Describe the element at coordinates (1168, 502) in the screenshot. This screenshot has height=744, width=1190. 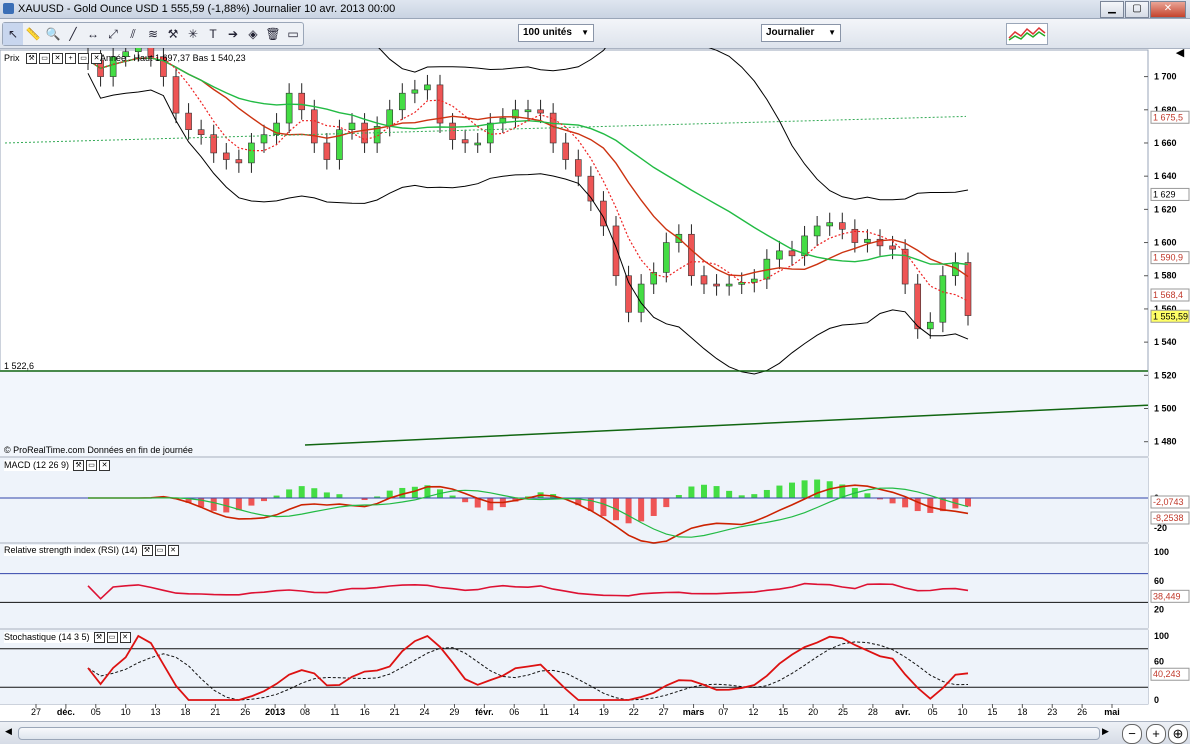
I see `macd-value-tag: -2,0743` at that location.